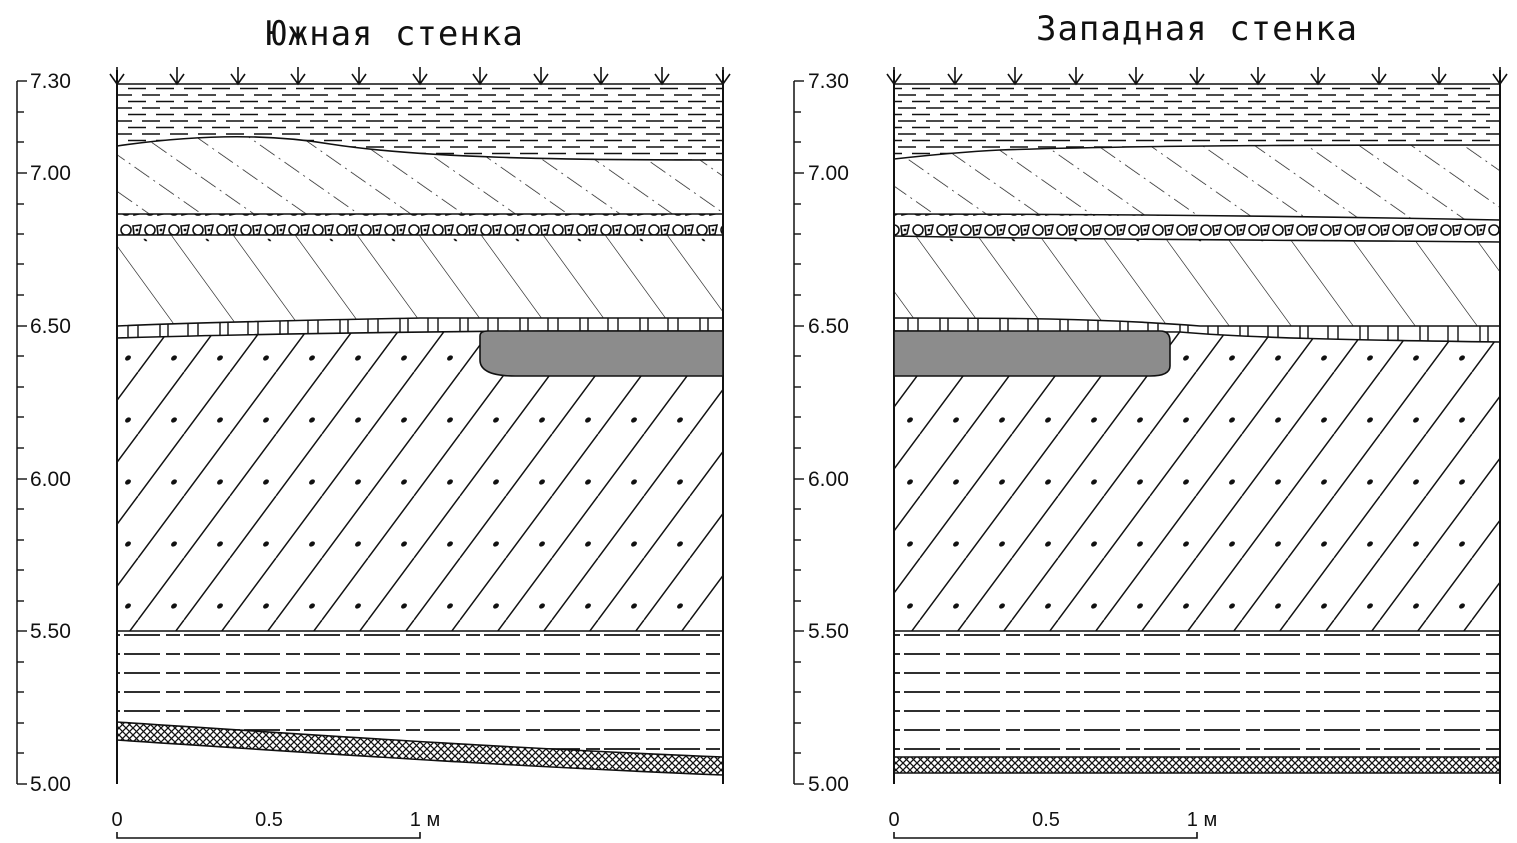 This screenshot has width=1517, height=843. What do you see at coordinates (395, 34) in the screenshot?
I see `panel-title: Южная стенка` at bounding box center [395, 34].